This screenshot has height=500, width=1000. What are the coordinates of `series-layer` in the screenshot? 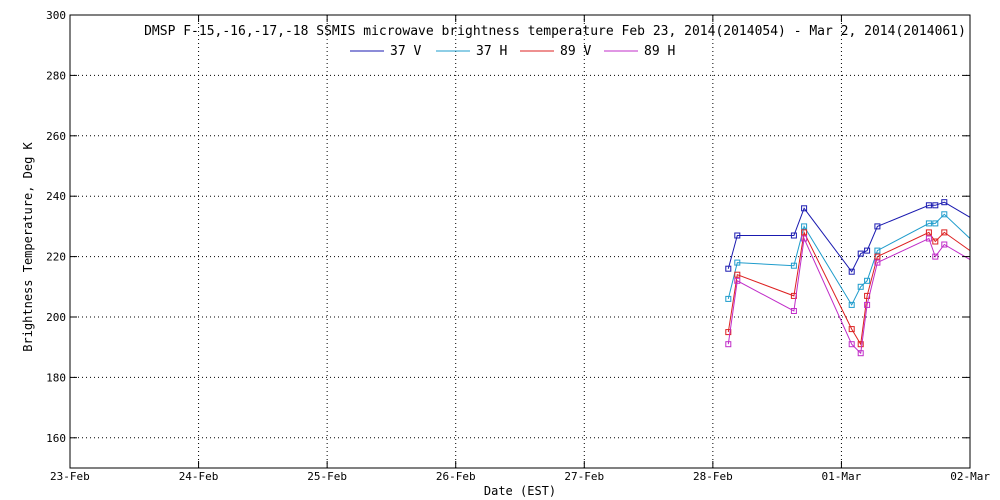 It's located at (848, 278).